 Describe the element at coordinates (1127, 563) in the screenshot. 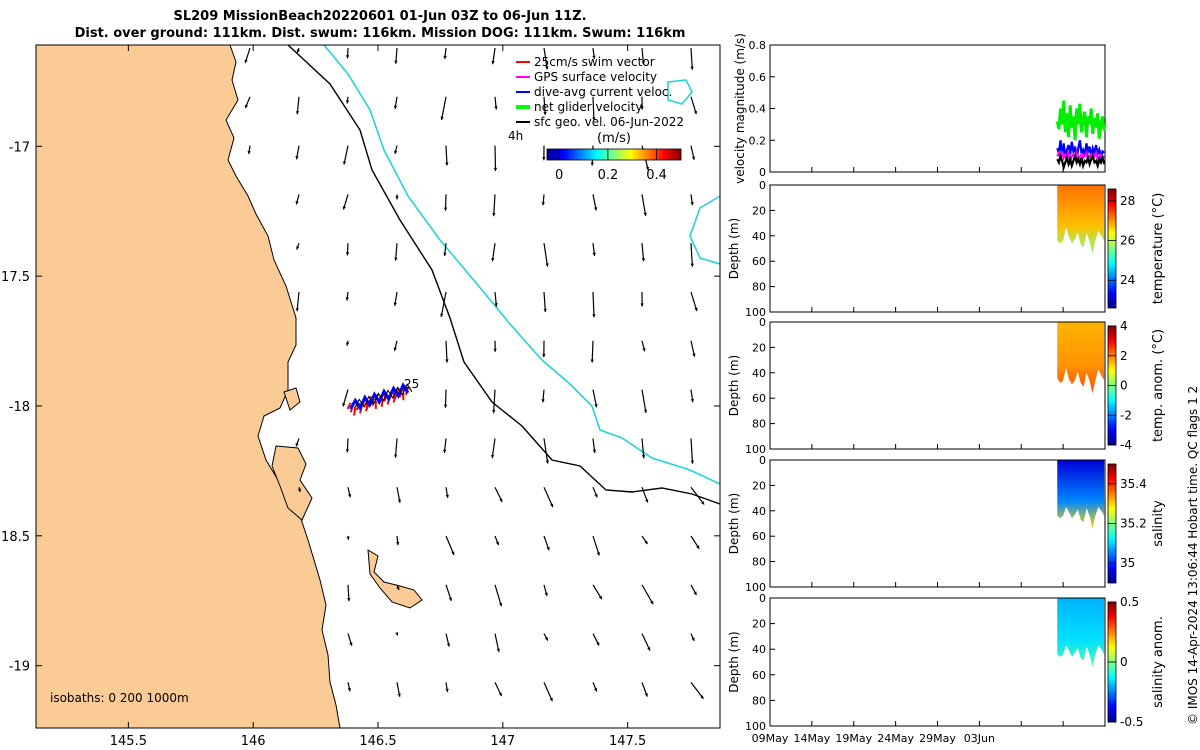

I see `profile-colorbar-tick-label: 35` at that location.